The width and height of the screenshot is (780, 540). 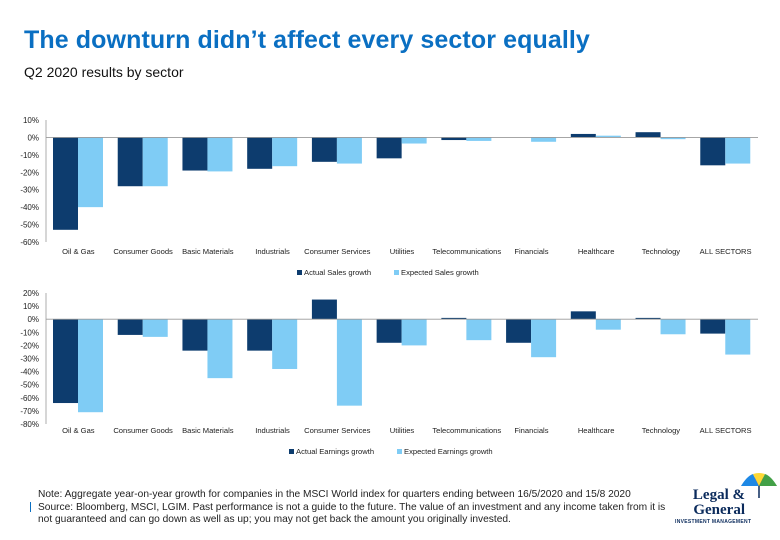 I want to click on logo-line1: Legal &, so click(x=718, y=495).